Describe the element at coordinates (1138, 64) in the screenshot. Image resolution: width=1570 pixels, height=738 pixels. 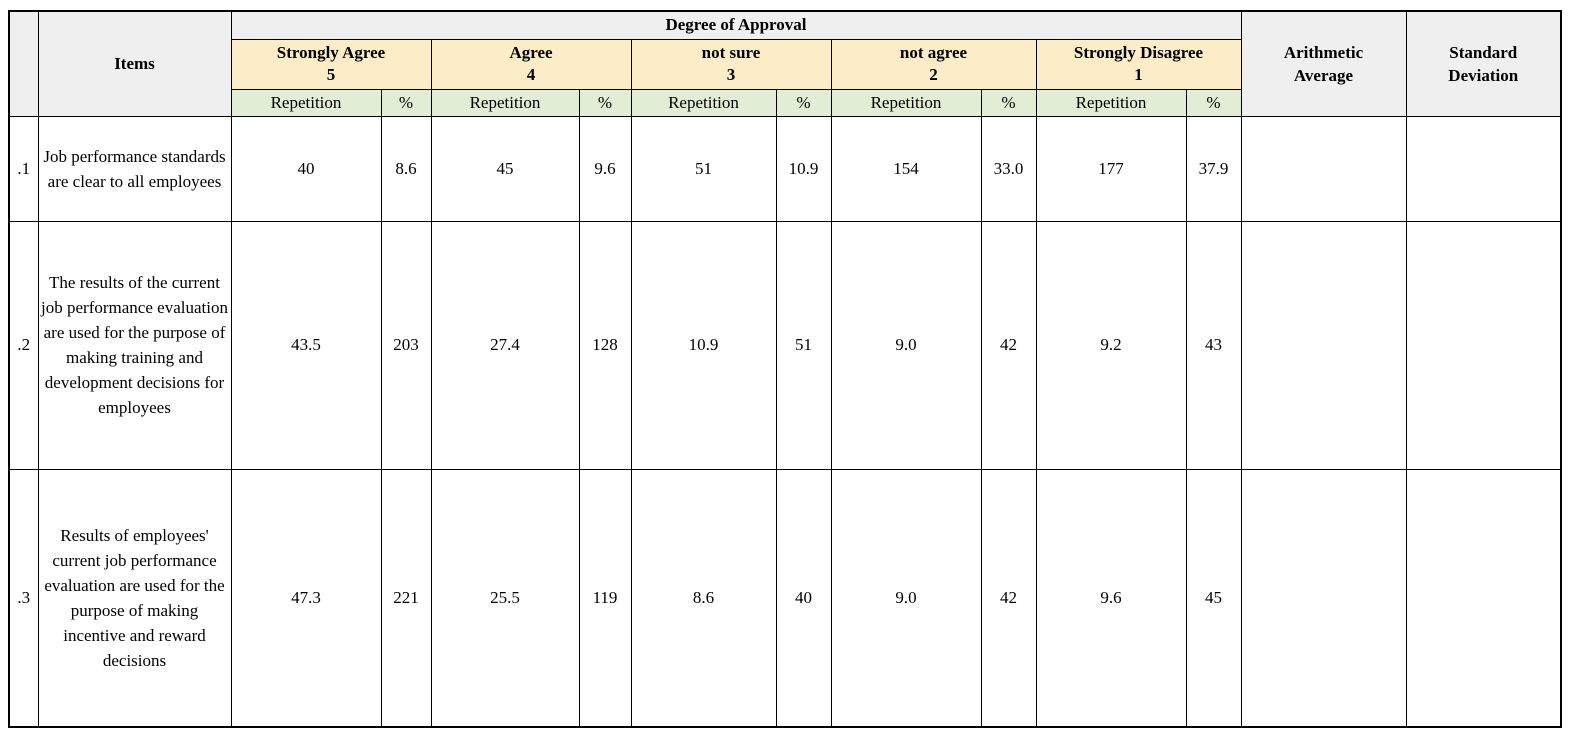
I see `scale-header-strongly-disagree: Strongly Disagree 1` at that location.